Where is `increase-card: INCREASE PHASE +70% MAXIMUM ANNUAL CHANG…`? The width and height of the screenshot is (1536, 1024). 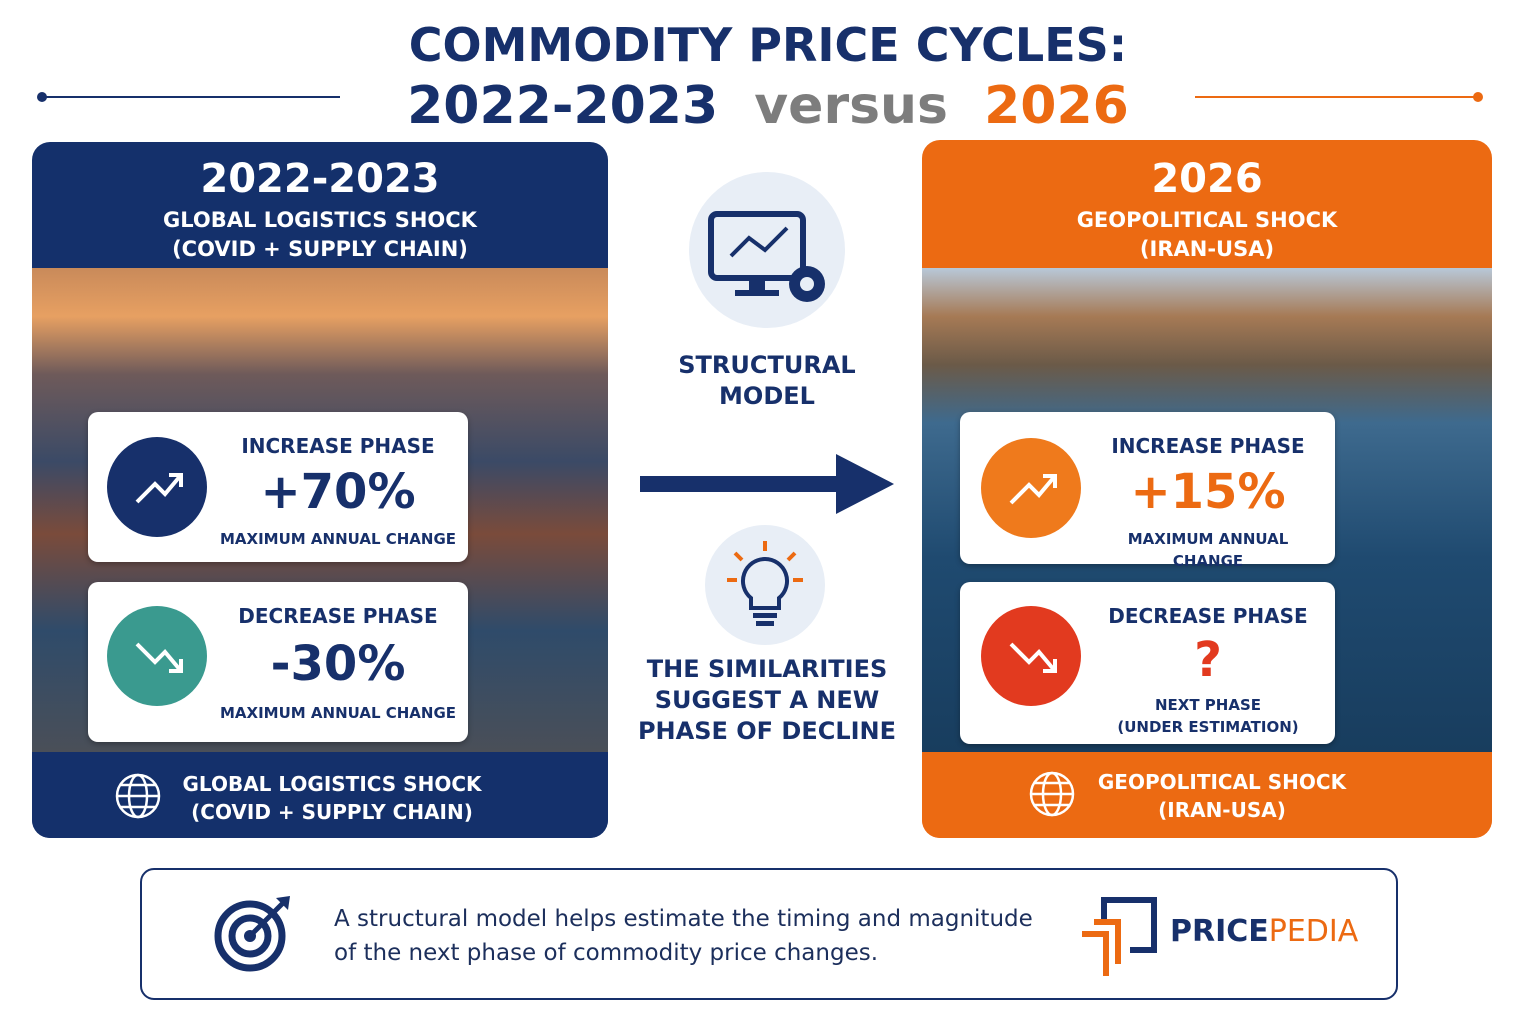
increase-card: INCREASE PHASE +70% MAXIMUM ANNUAL CHANG… is located at coordinates (278, 487).